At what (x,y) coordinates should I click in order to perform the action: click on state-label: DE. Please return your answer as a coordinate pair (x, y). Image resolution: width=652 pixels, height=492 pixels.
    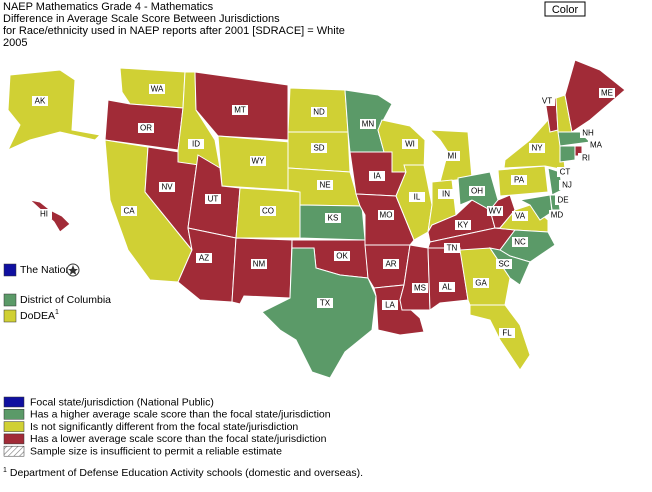
    Looking at the image, I should click on (562, 200).